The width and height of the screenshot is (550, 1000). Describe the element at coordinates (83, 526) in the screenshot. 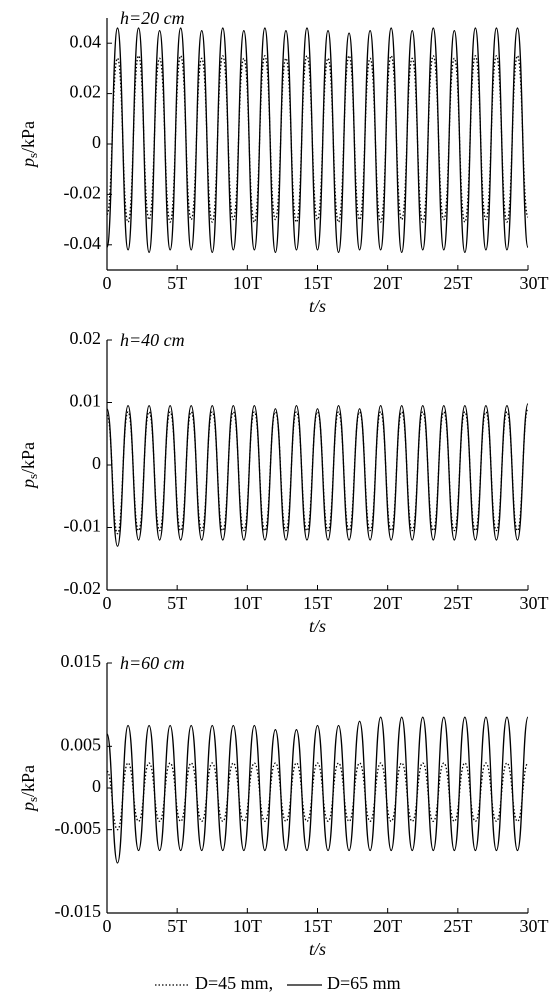

I see `y-tick-label: -0.01` at that location.